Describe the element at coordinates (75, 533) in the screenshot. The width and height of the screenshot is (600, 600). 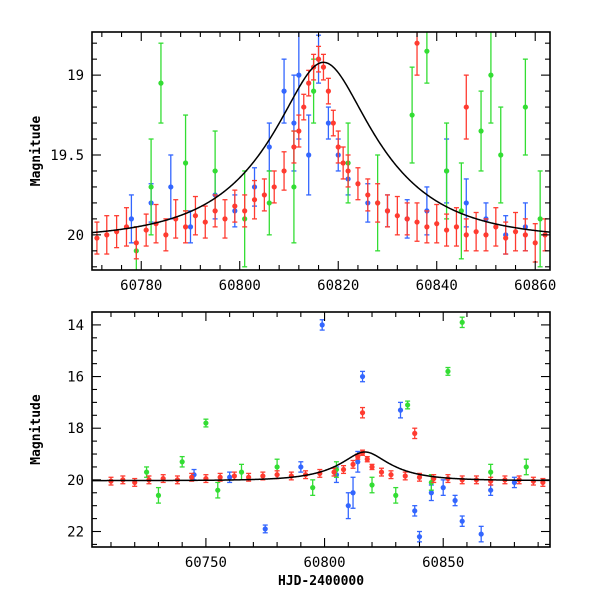
I see `y-tick-label: 22` at that location.